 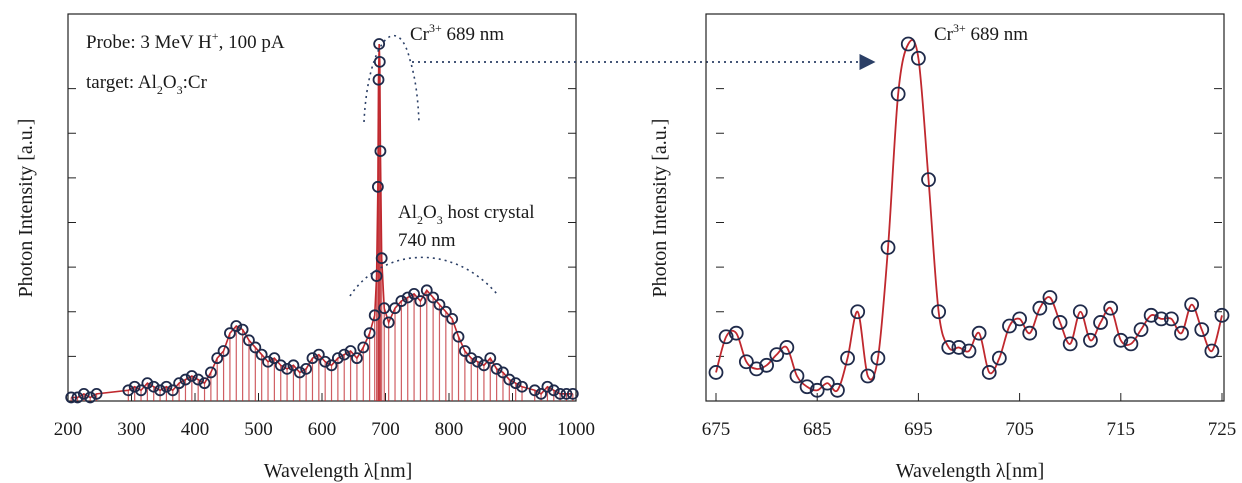 I want to click on x-tick-label: 700, so click(x=385, y=429).